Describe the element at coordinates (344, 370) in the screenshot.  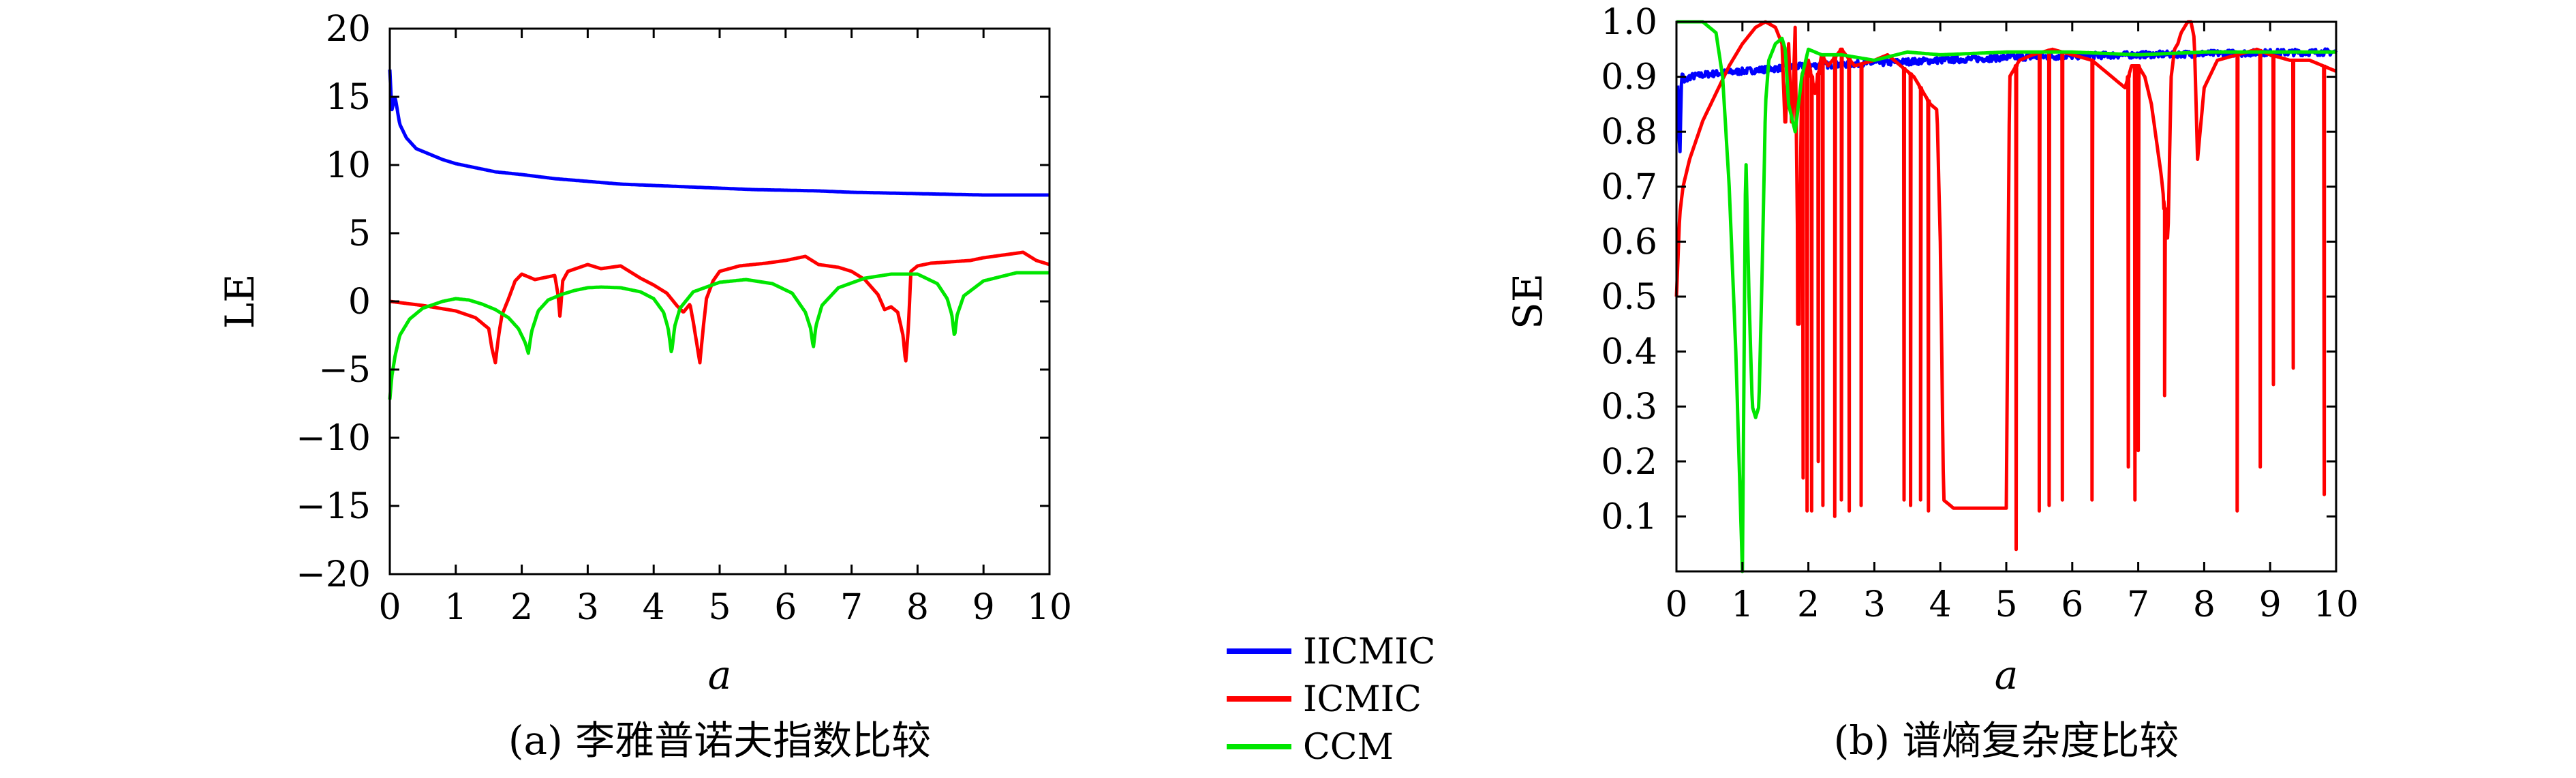
I see `panel-a-y-tick-label: −5` at that location.